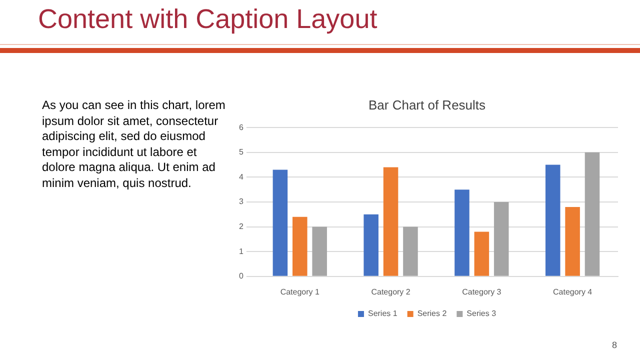 The width and height of the screenshot is (640, 360). I want to click on text: 8, so click(615, 345).